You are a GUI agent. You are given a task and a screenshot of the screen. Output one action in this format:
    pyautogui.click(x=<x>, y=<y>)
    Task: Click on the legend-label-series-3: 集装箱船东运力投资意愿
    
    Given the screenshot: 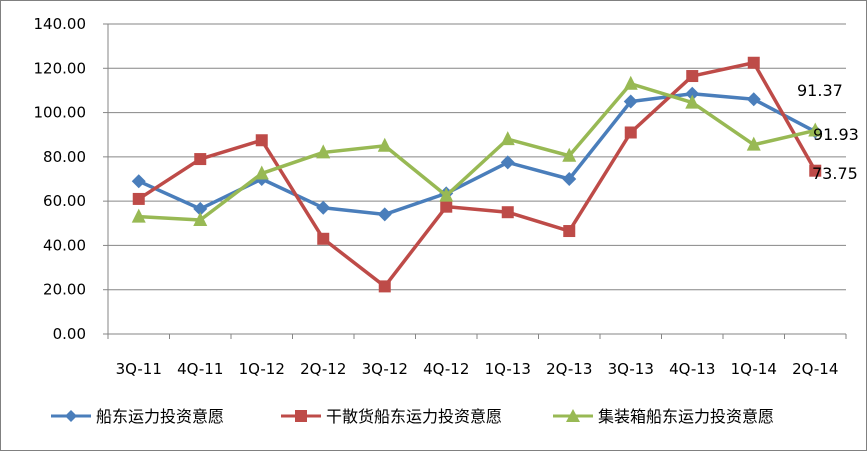 What is the action you would take?
    pyautogui.click(x=686, y=416)
    